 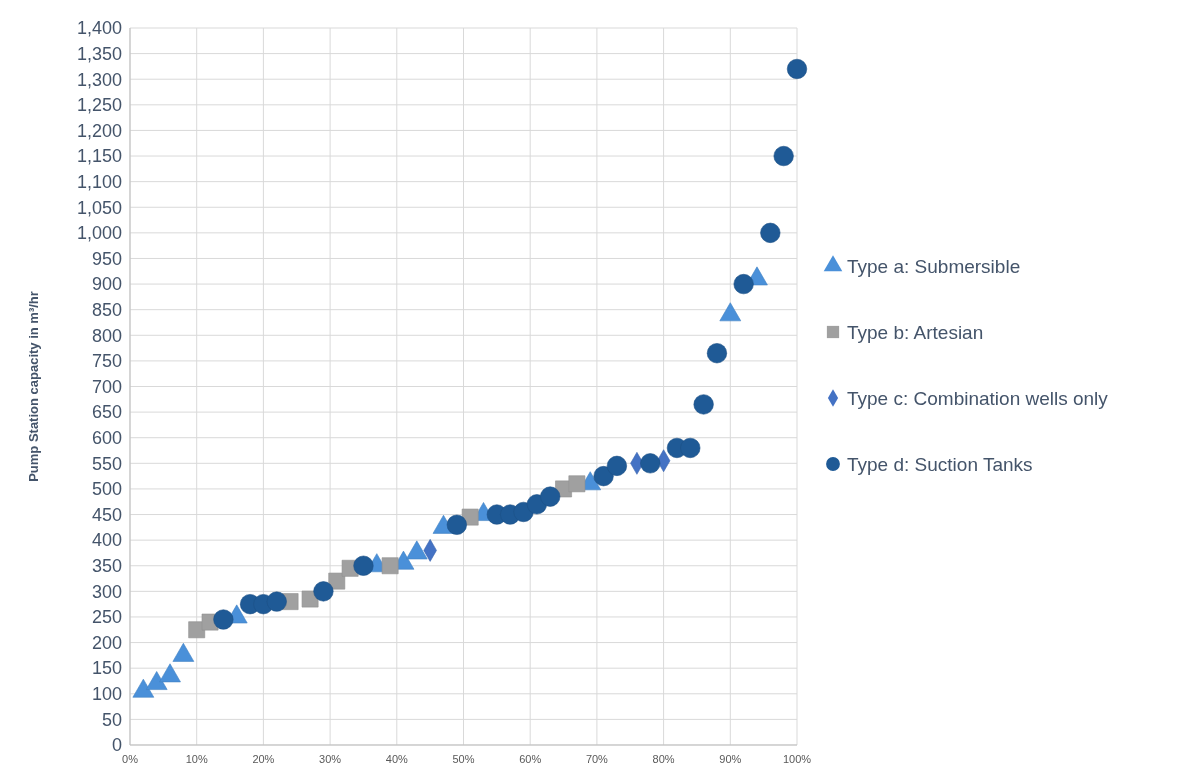 What do you see at coordinates (106, 540) in the screenshot?
I see `y-tick-label: 400` at bounding box center [106, 540].